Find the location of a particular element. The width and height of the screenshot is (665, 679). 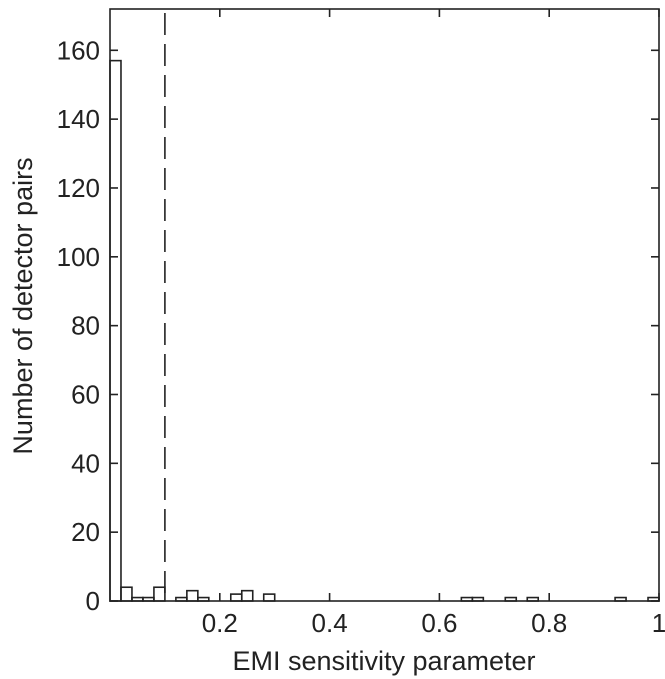

x-tick-label: 0.6 is located at coordinates (439, 623).